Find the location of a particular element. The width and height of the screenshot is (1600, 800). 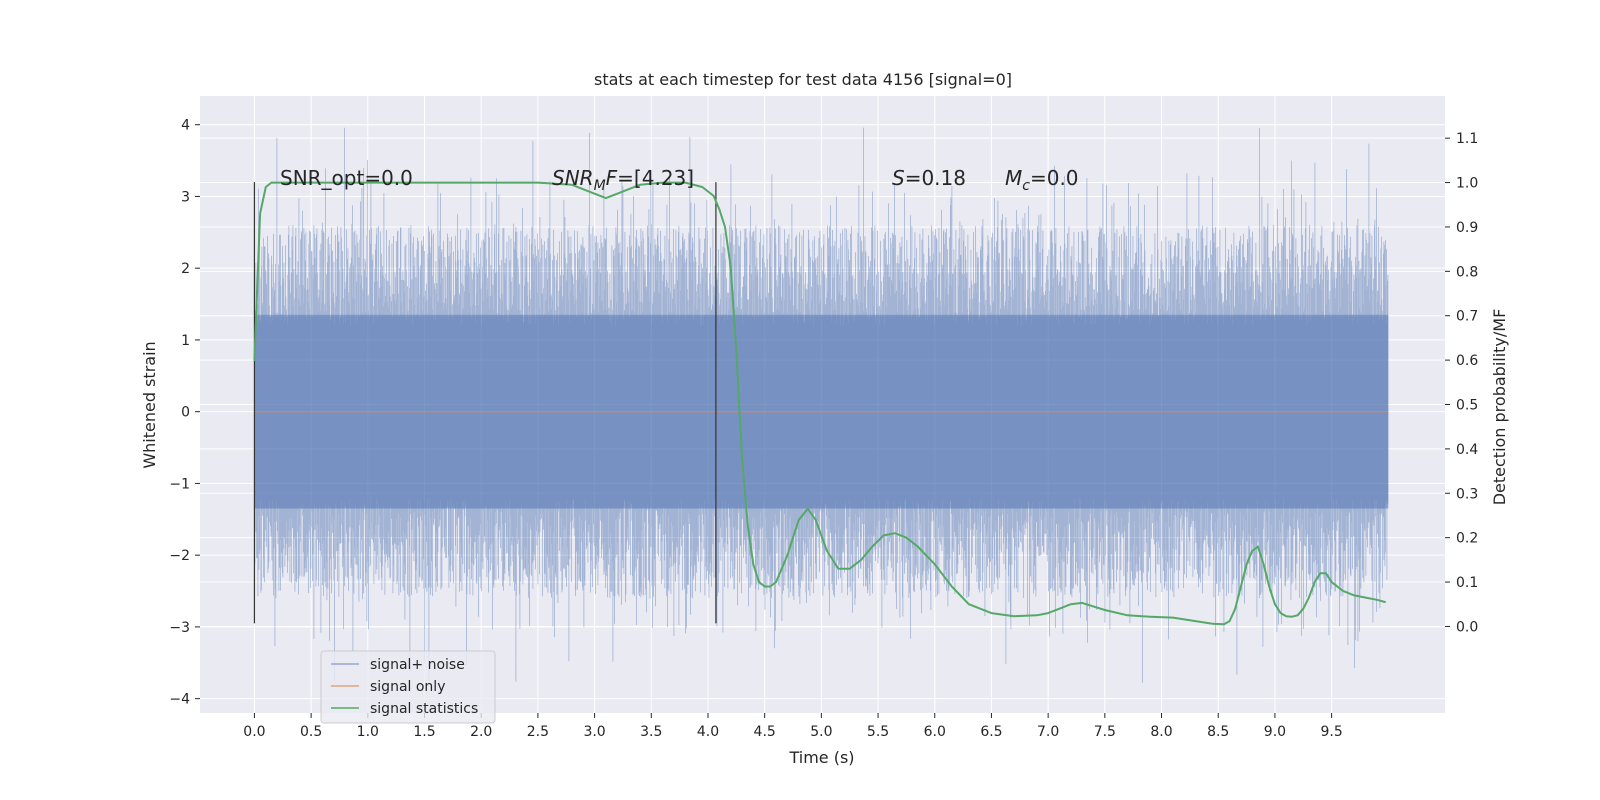

x-tick-label: 0.0 is located at coordinates (254, 732).